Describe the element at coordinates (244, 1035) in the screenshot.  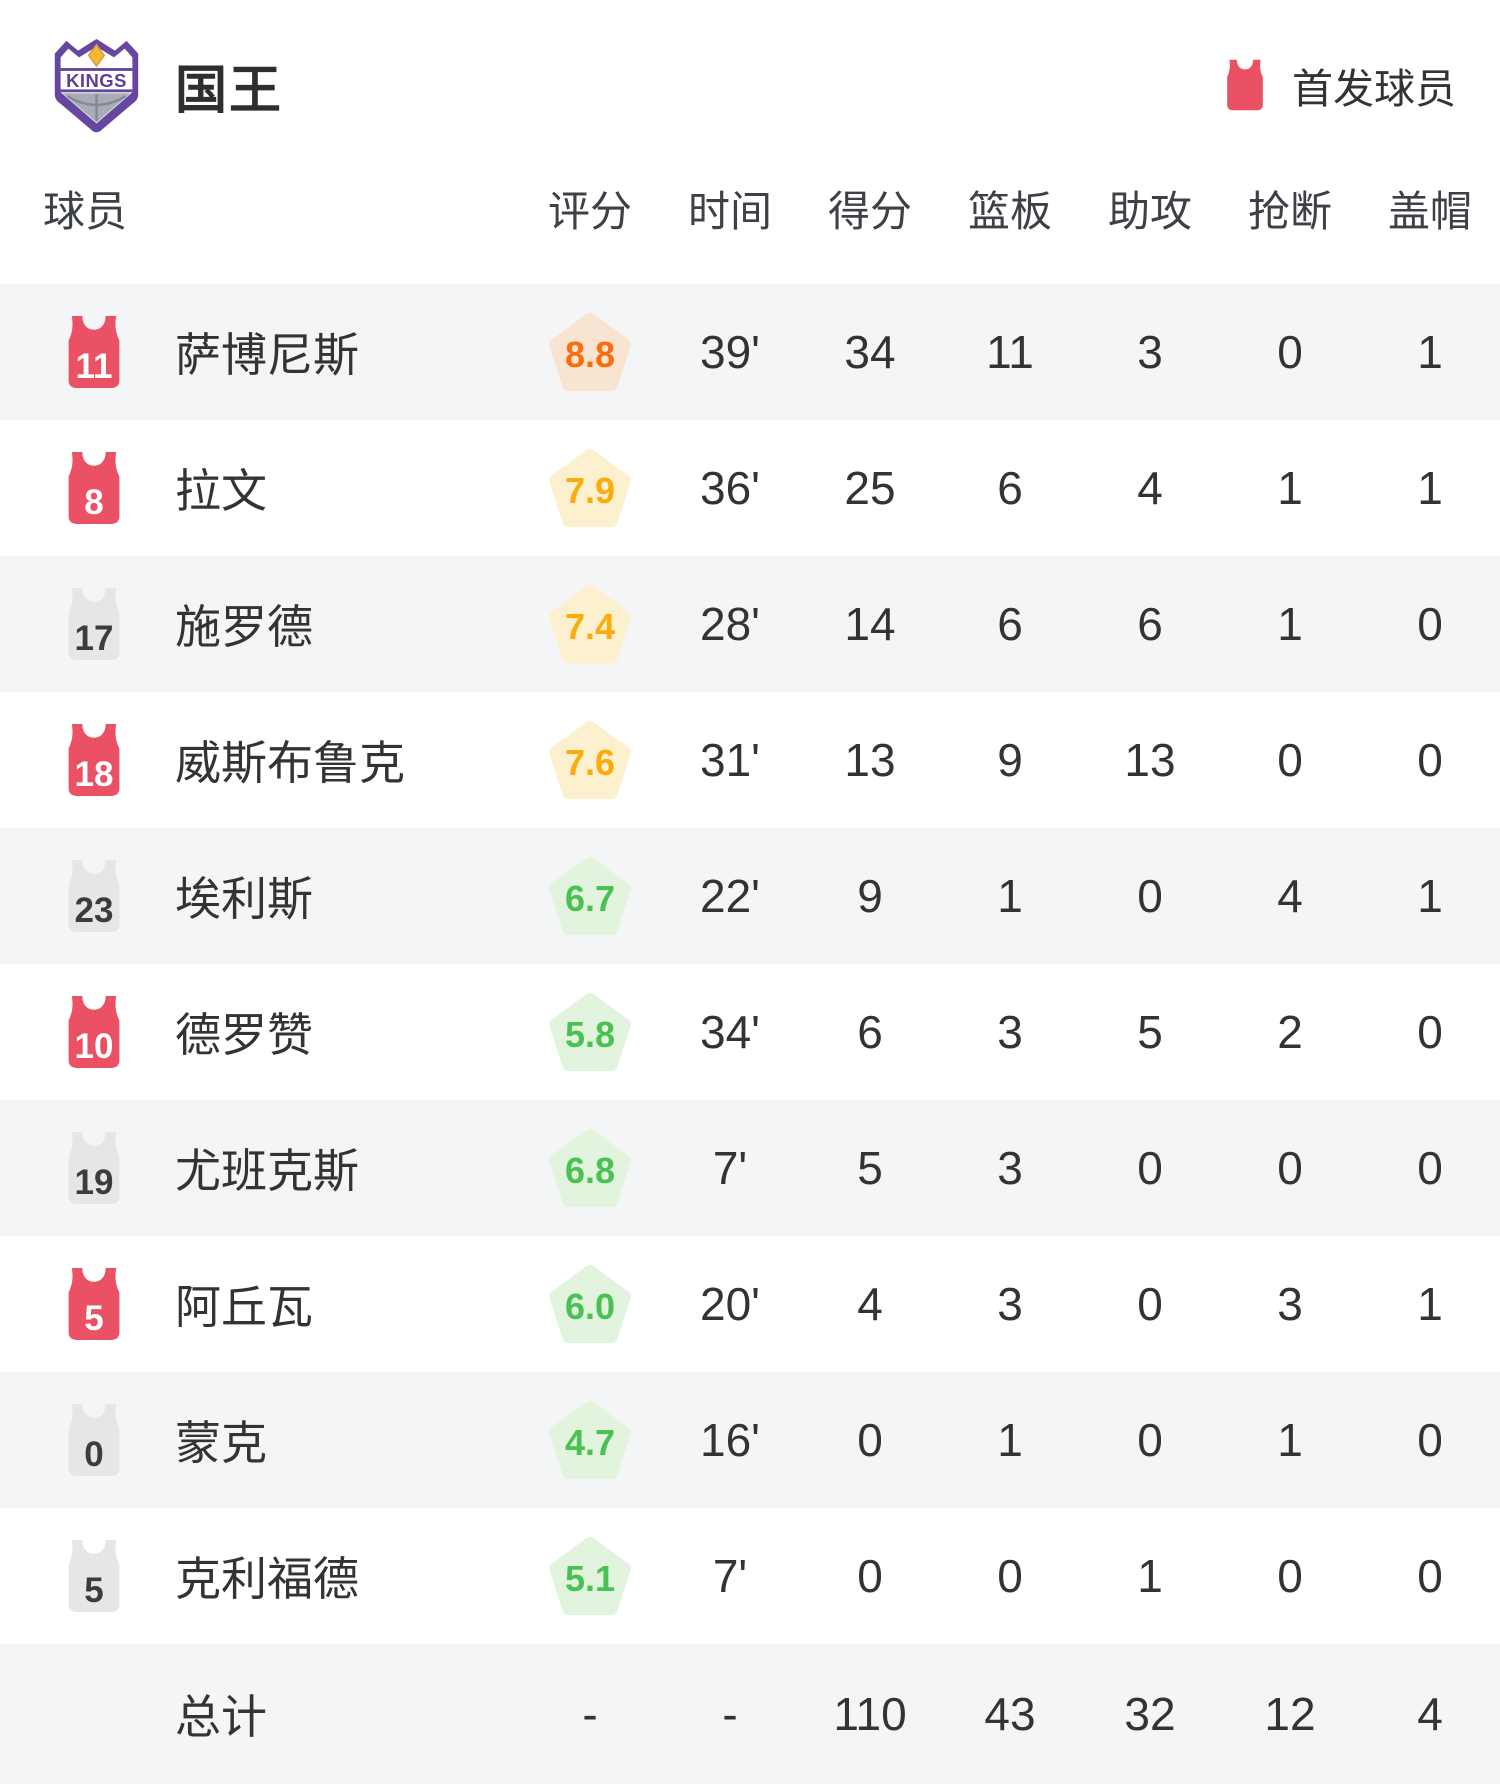
I see `player-name: 德罗赞` at that location.